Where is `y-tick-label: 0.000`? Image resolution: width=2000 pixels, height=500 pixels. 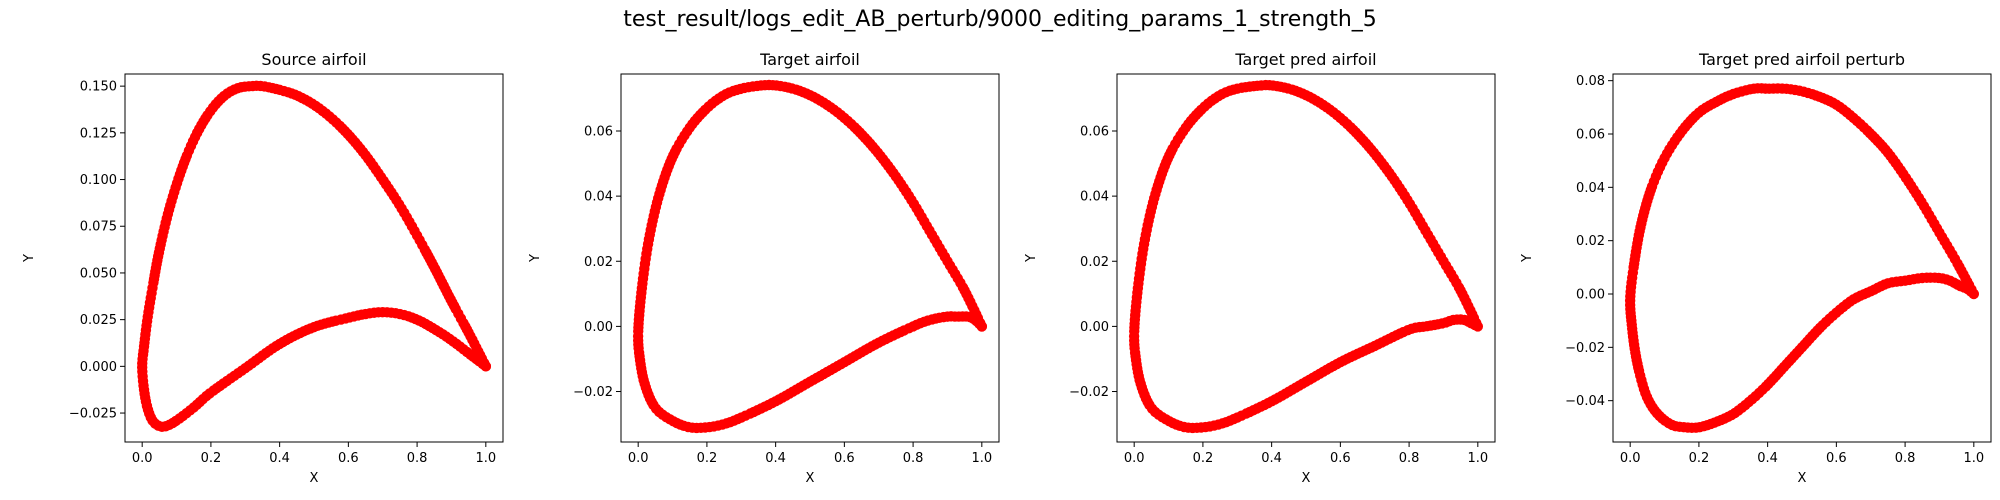 y-tick-label: 0.000 is located at coordinates (98, 367).